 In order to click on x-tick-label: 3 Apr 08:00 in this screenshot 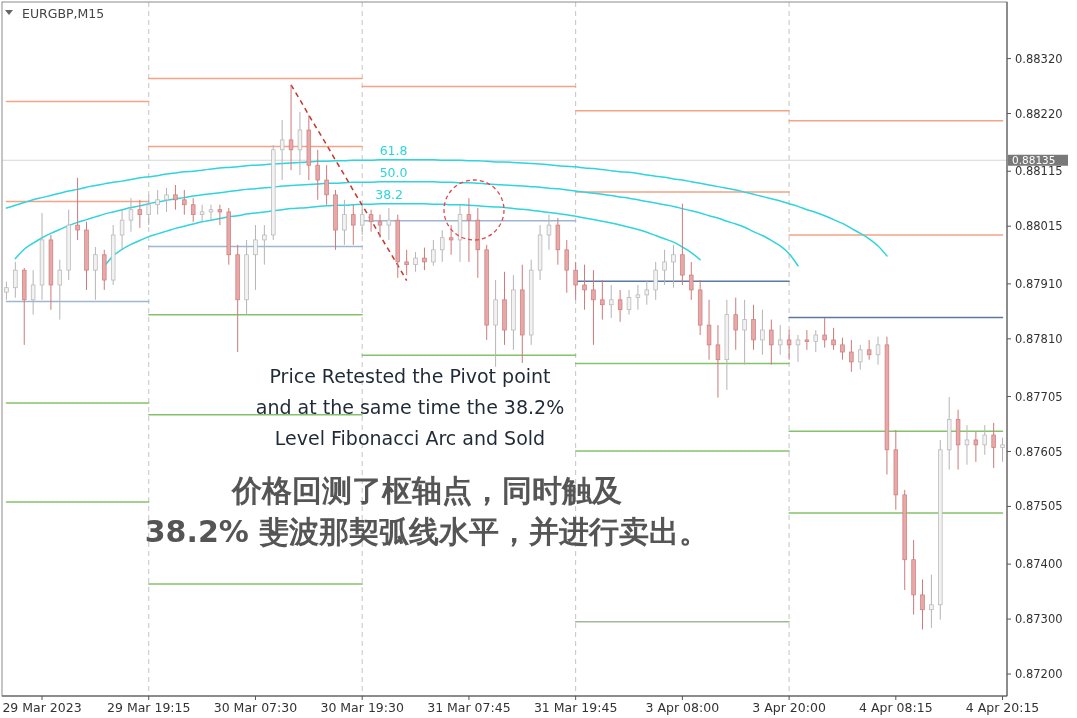, I will do `click(682, 708)`.